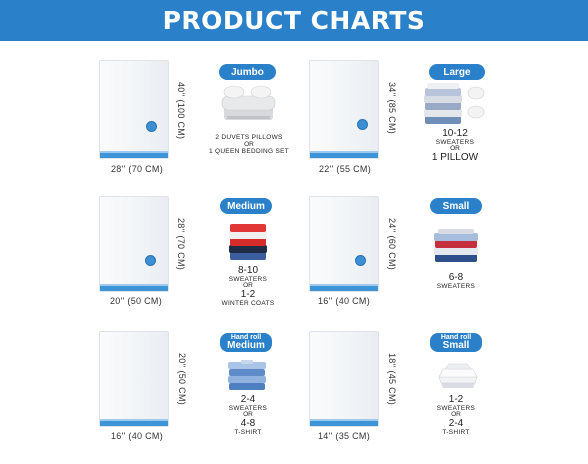 The height and width of the screenshot is (464, 588). I want to click on size-badge: Small, so click(456, 206).